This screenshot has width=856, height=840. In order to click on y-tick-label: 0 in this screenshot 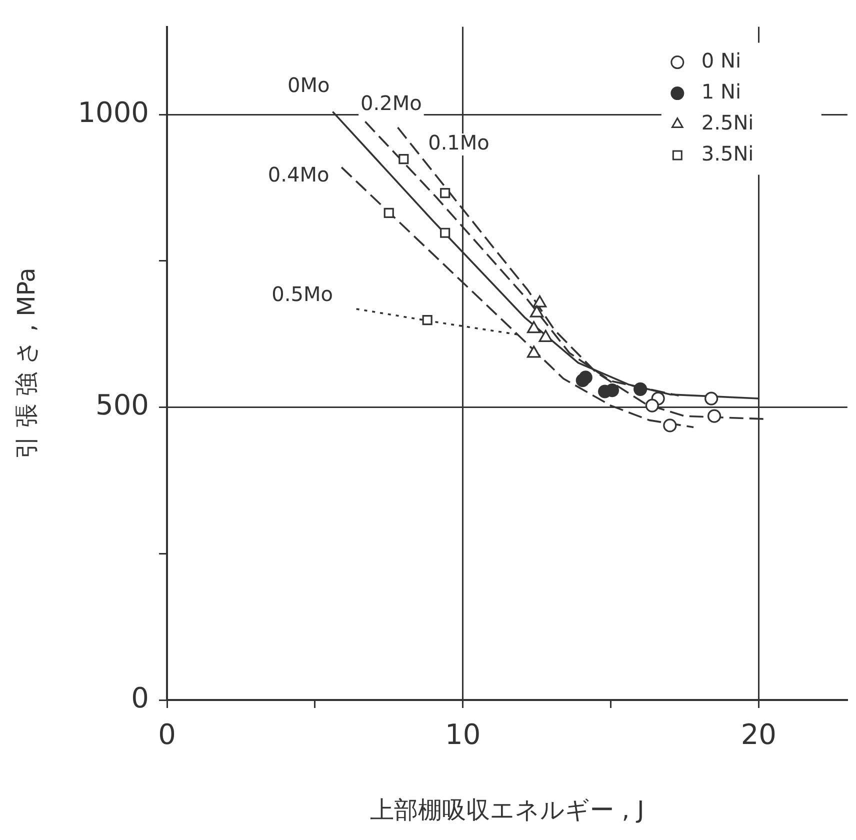, I will do `click(140, 697)`.